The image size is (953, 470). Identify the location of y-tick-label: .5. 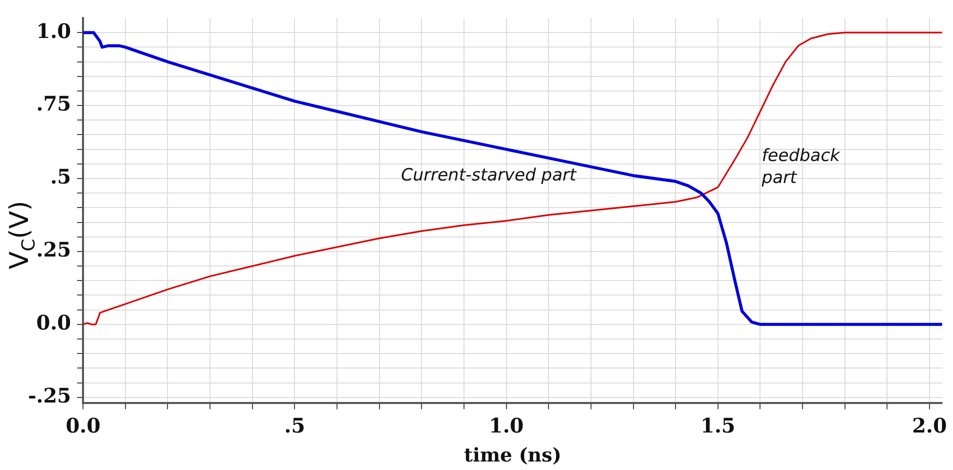
(61, 176).